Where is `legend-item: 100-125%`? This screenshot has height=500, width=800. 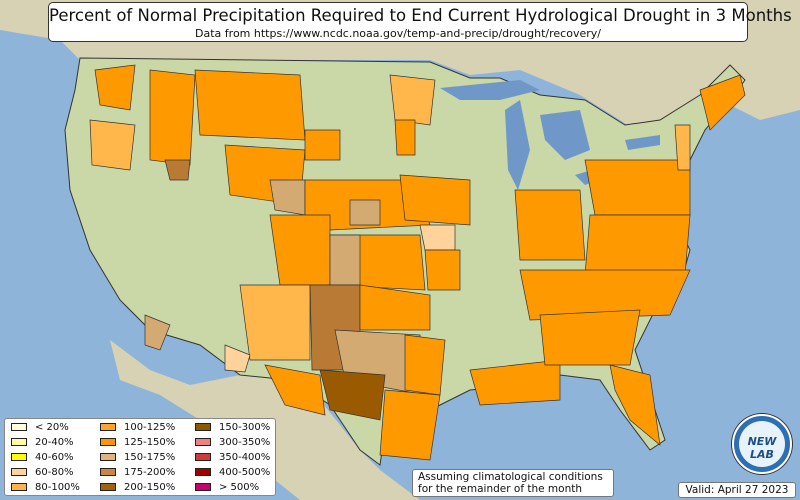
legend-item: 100-125% is located at coordinates (137, 428).